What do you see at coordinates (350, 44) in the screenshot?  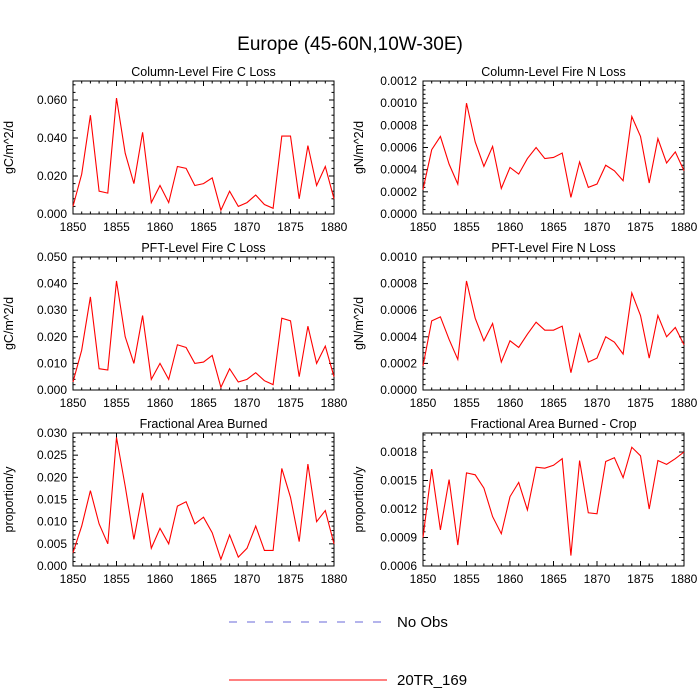 I see `figure-title: Europe (45-60N,10W-30E)` at bounding box center [350, 44].